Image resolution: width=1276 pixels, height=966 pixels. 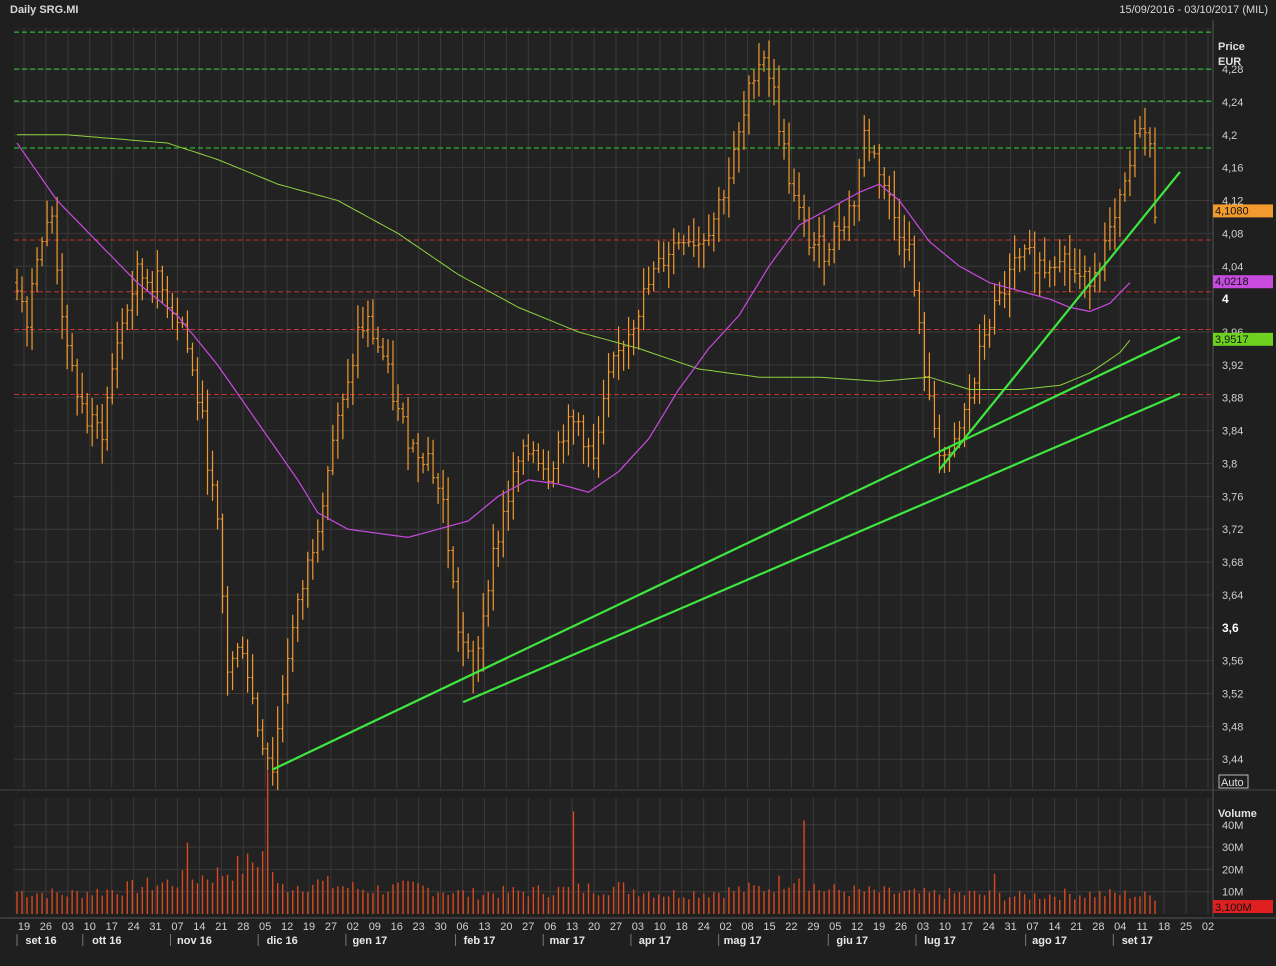 I want to click on x-day-label: 08, so click(x=747, y=927).